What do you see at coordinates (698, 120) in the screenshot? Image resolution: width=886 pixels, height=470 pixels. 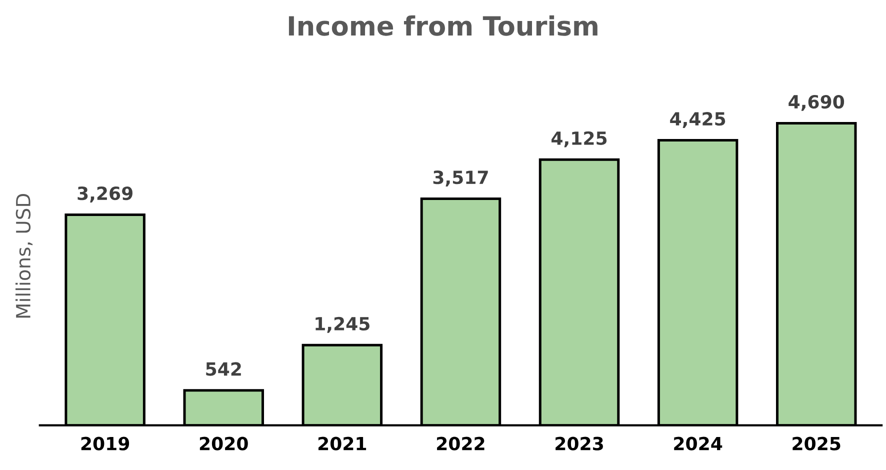 I see `data-label: 4,425` at bounding box center [698, 120].